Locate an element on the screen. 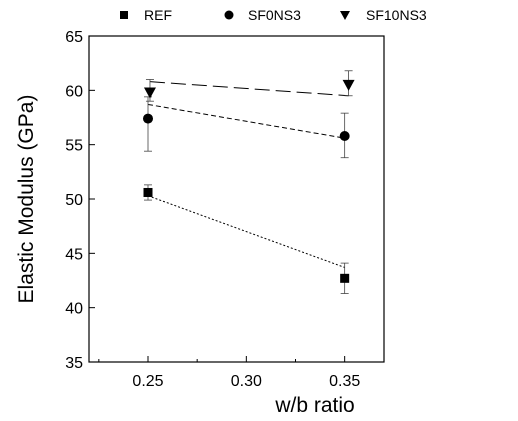 The image size is (518, 421). y-tick-label: 35 is located at coordinates (74, 363).